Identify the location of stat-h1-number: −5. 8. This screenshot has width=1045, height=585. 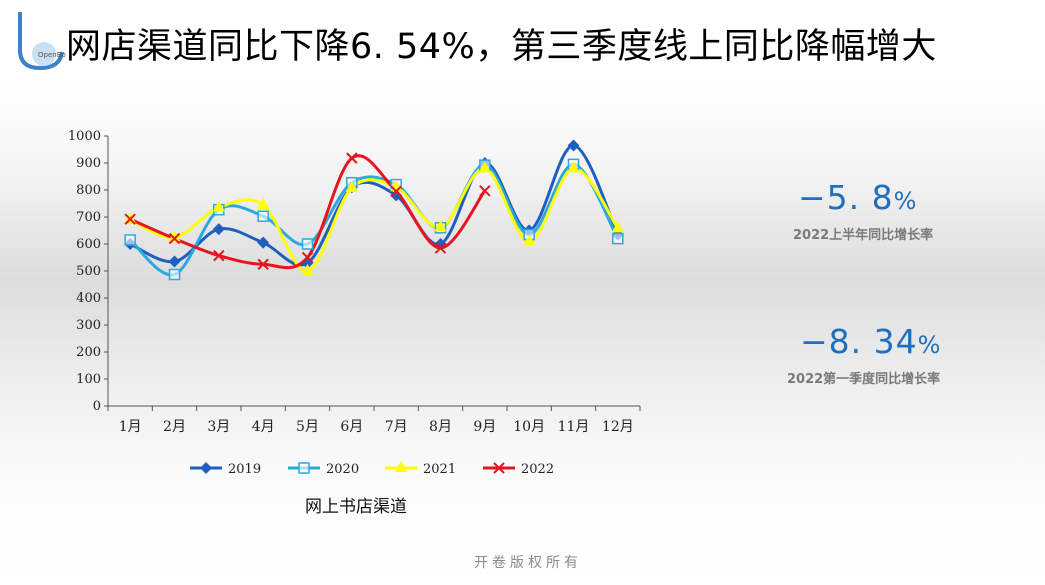
(846, 197).